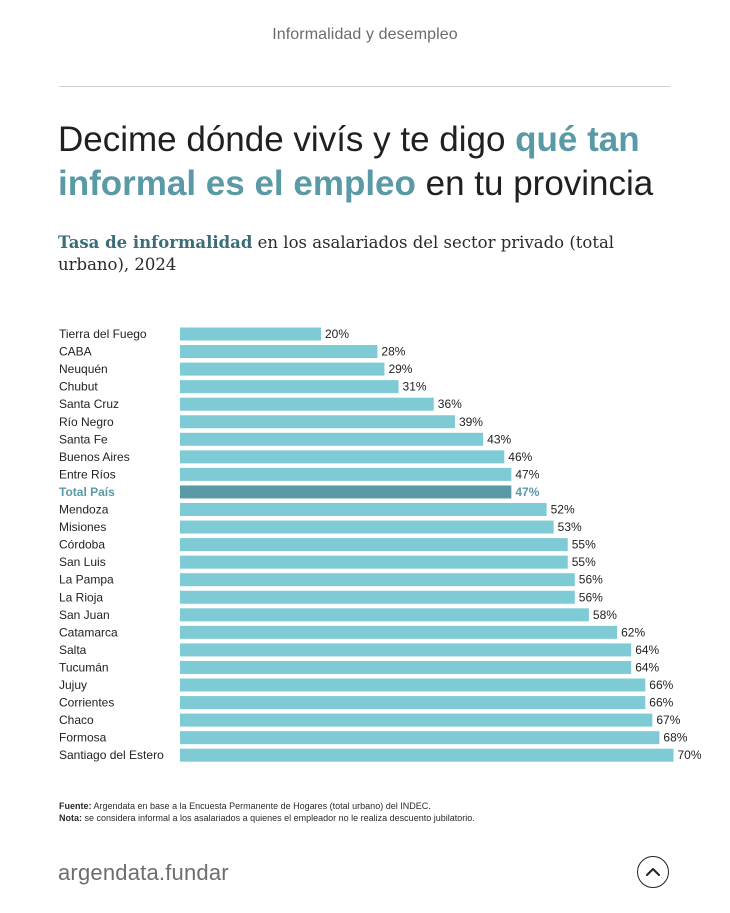  Describe the element at coordinates (534, 183) in the screenshot. I see `headline-part2: en tu provincia` at that location.